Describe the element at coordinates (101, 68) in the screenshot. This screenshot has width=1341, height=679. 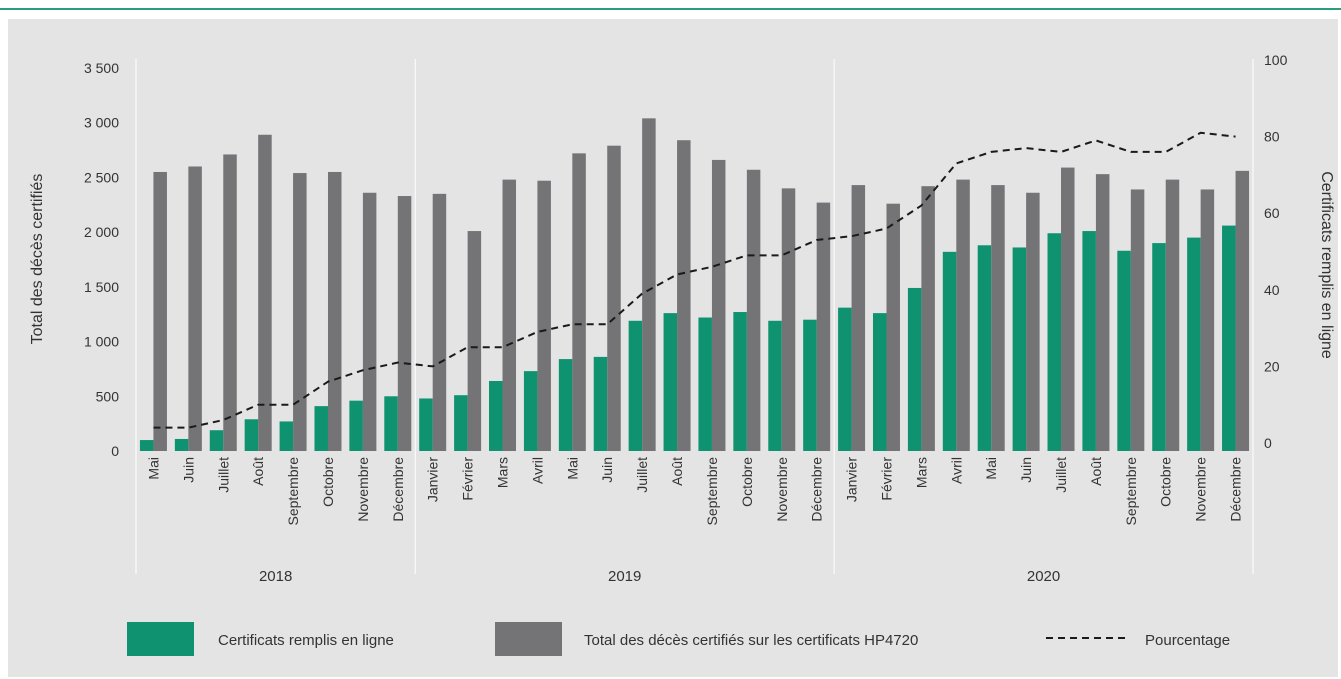
I see `left-tick-label: 3 500` at that location.